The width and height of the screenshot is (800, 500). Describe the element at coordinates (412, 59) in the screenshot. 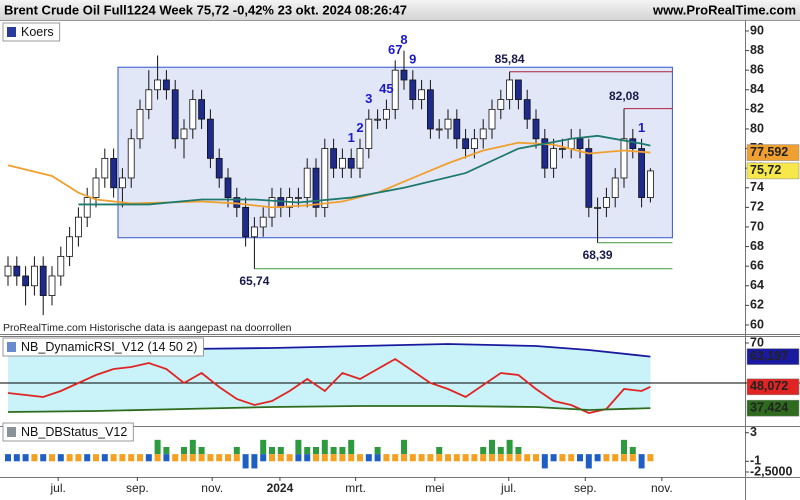

I see `annotation: 9` at that location.